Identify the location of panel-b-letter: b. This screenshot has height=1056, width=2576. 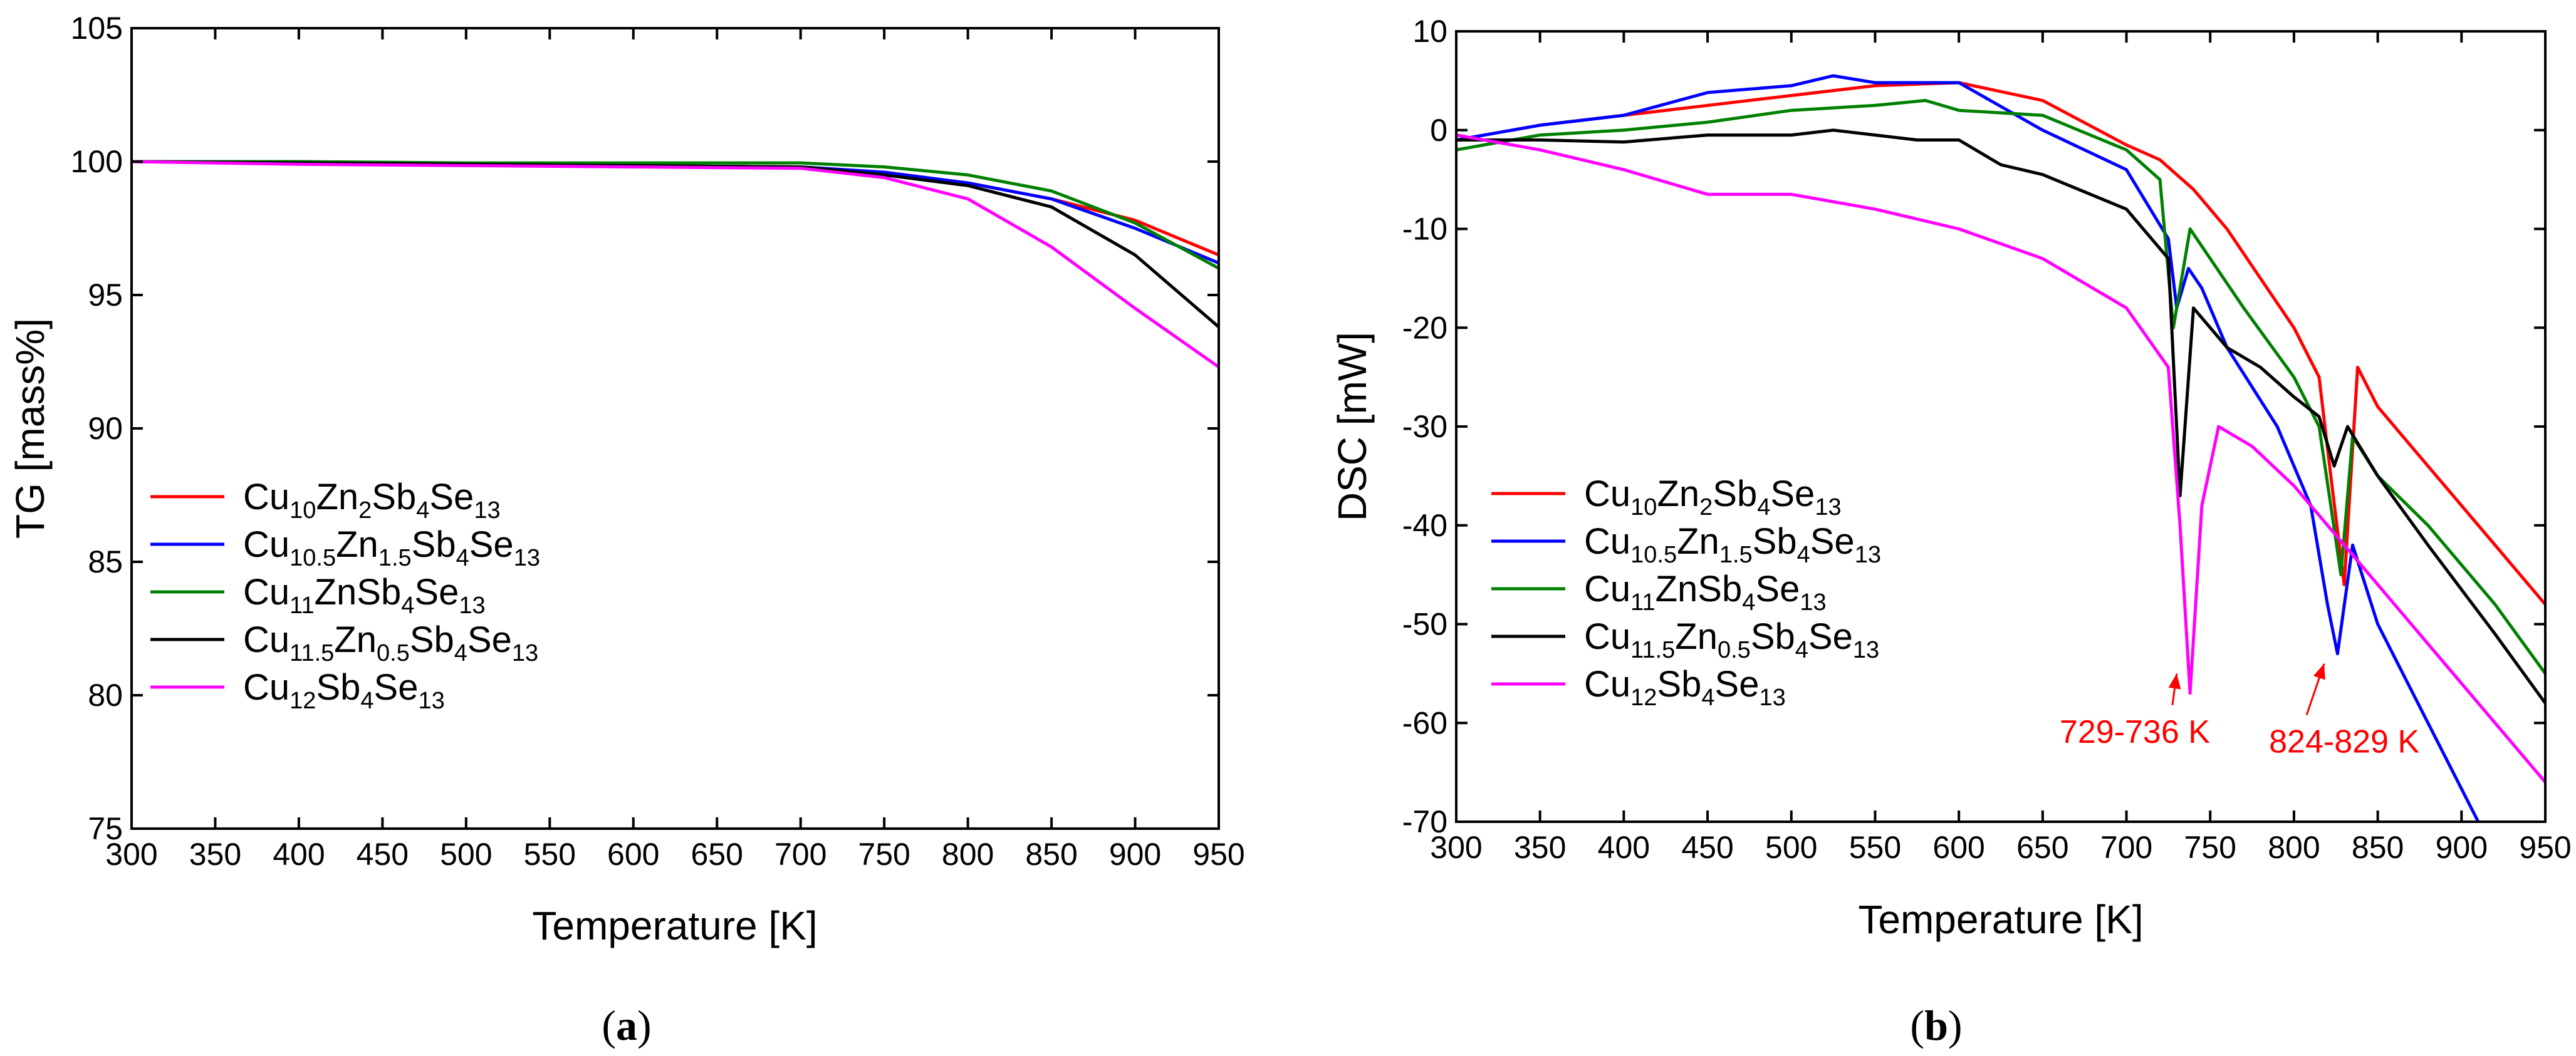
(1936, 1025).